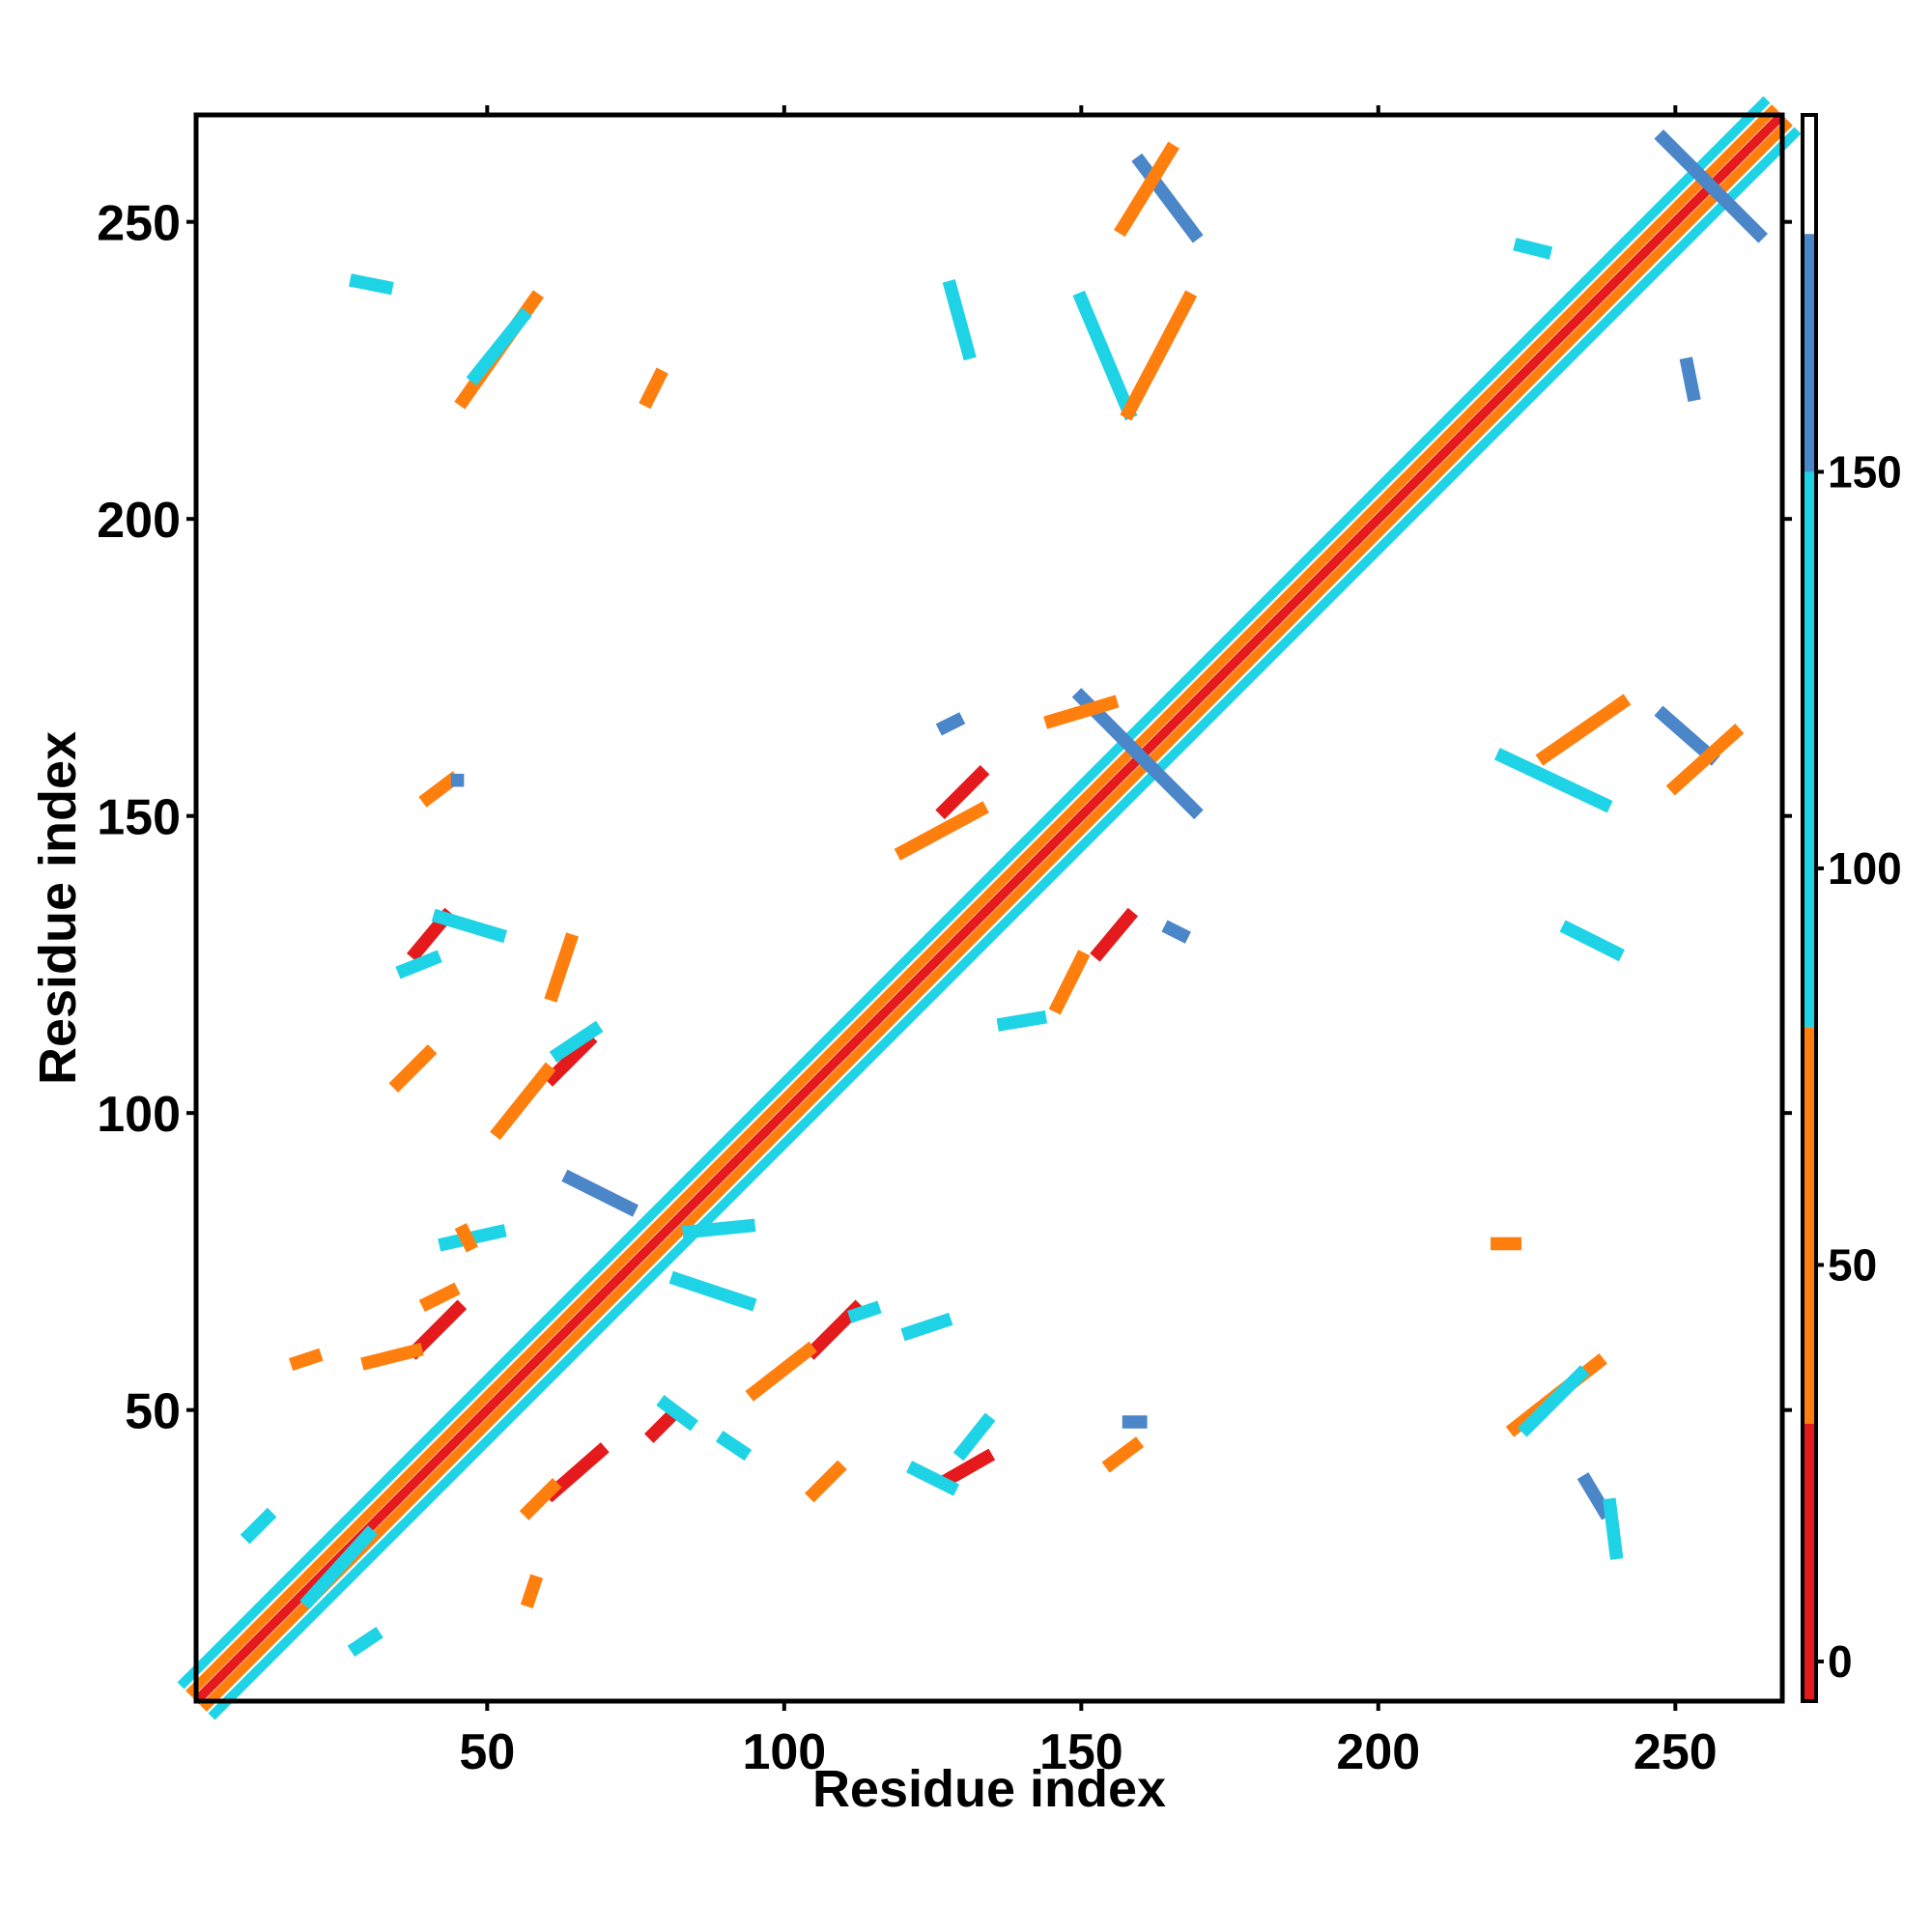 The image size is (1932, 1932). I want to click on y-tick-label: 250, so click(139, 224).